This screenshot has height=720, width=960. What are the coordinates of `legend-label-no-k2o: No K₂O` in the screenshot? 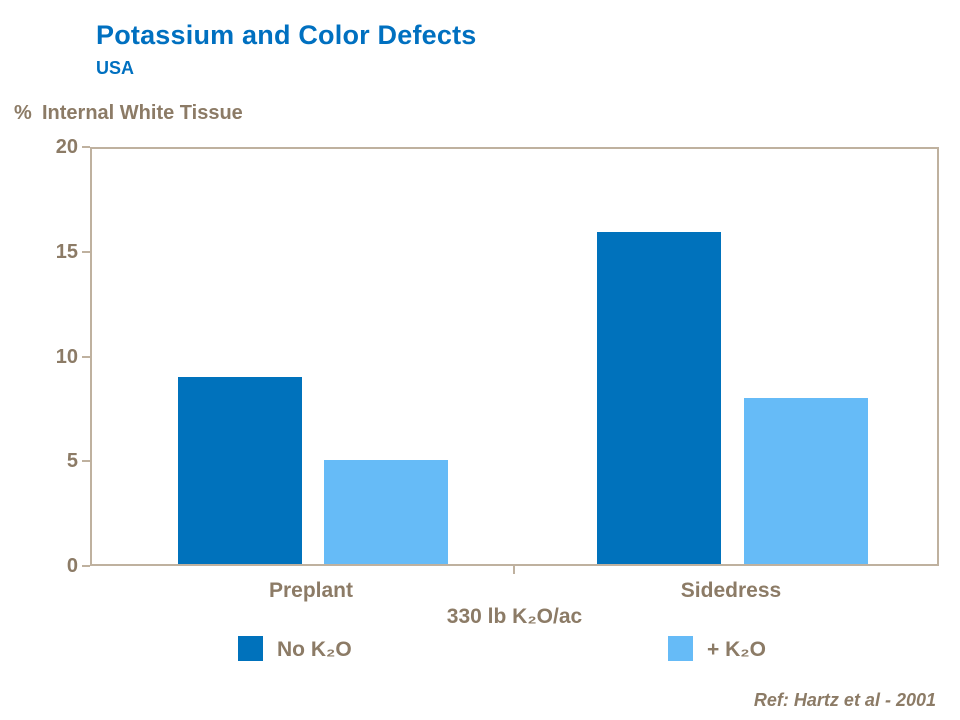 It's located at (314, 649).